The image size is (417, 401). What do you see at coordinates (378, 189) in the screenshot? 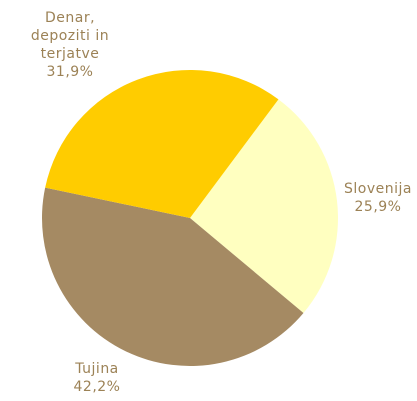
I see `category-label: Slovenija` at bounding box center [378, 189].